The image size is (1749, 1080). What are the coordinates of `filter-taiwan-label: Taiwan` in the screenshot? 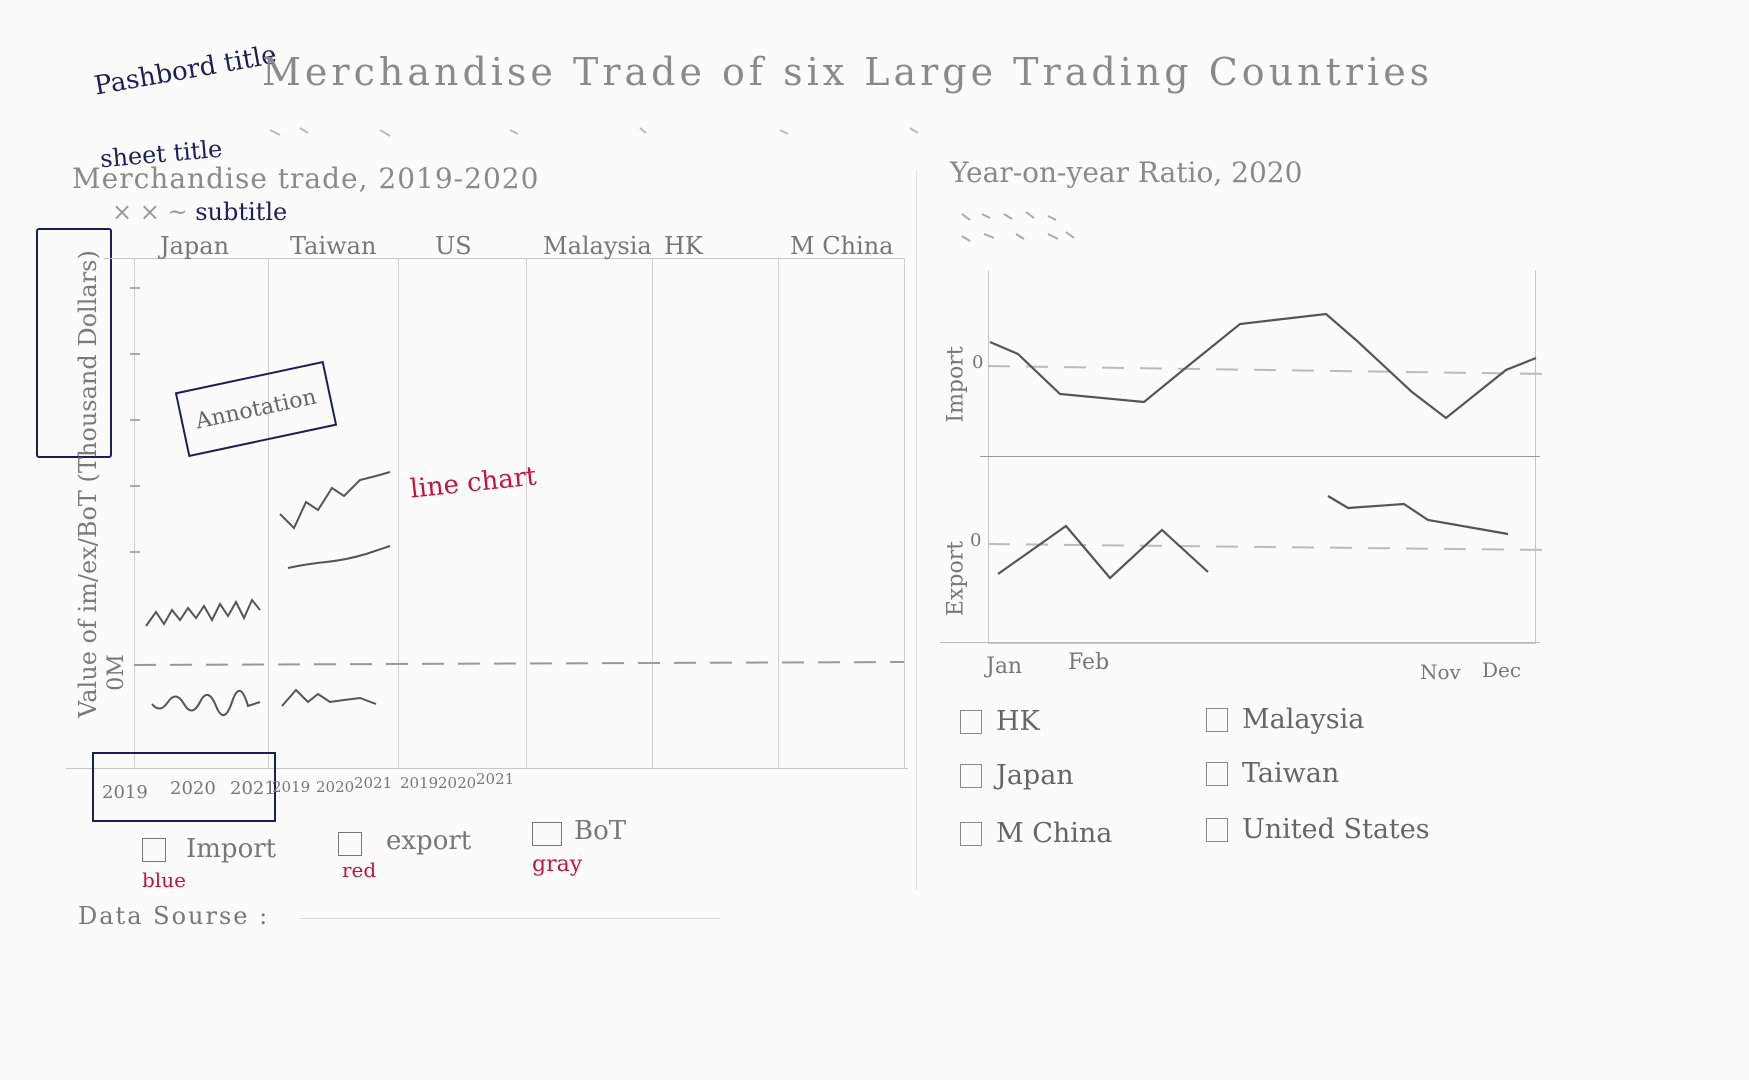 It's located at (1291, 773).